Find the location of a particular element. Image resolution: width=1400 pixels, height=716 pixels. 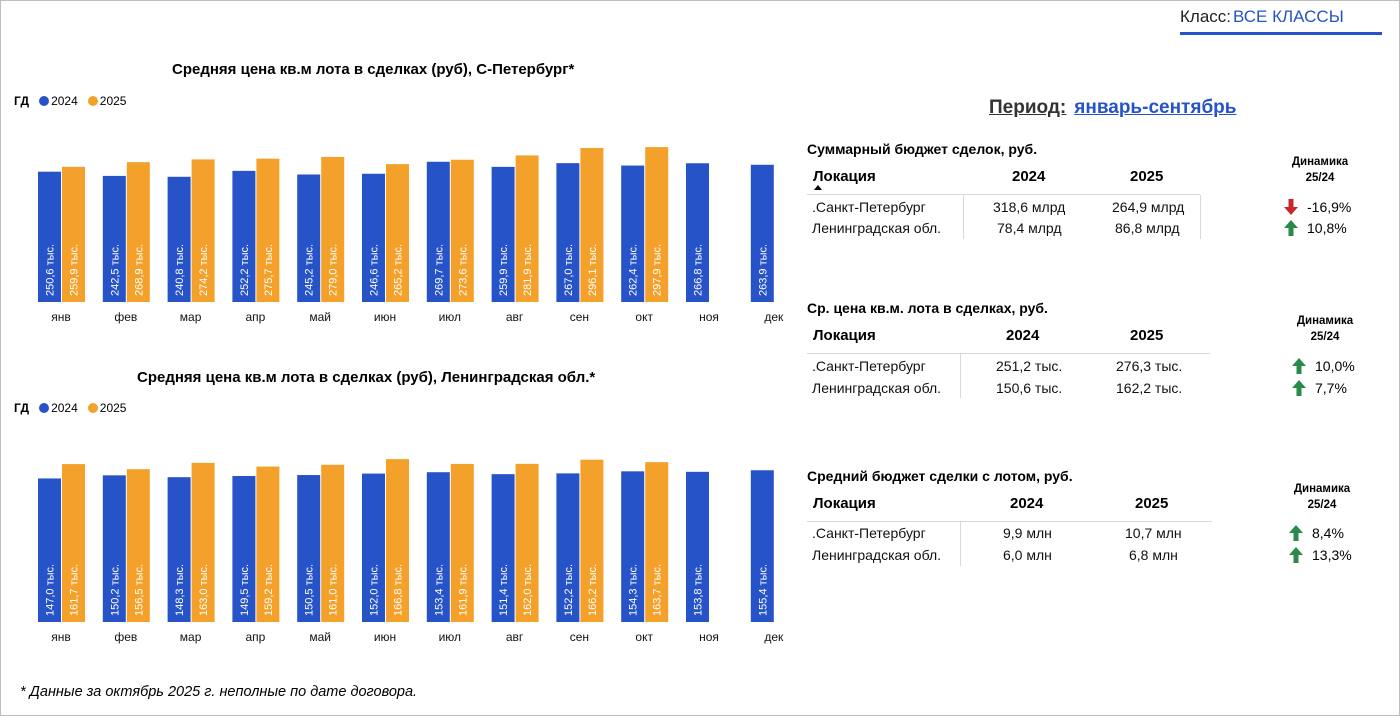

period-selector: Период: январь-сентябрь is located at coordinates (1112, 108).